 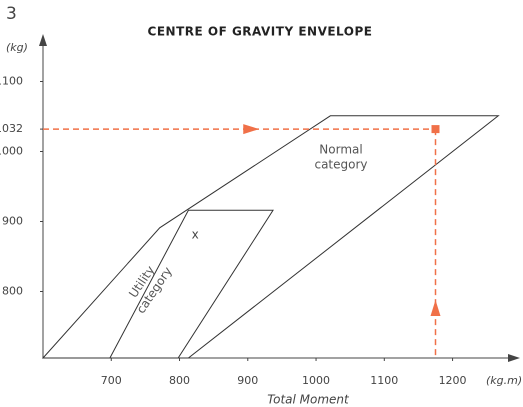 What do you see at coordinates (12, 221) in the screenshot?
I see `y-tick-label: 900` at bounding box center [12, 221].